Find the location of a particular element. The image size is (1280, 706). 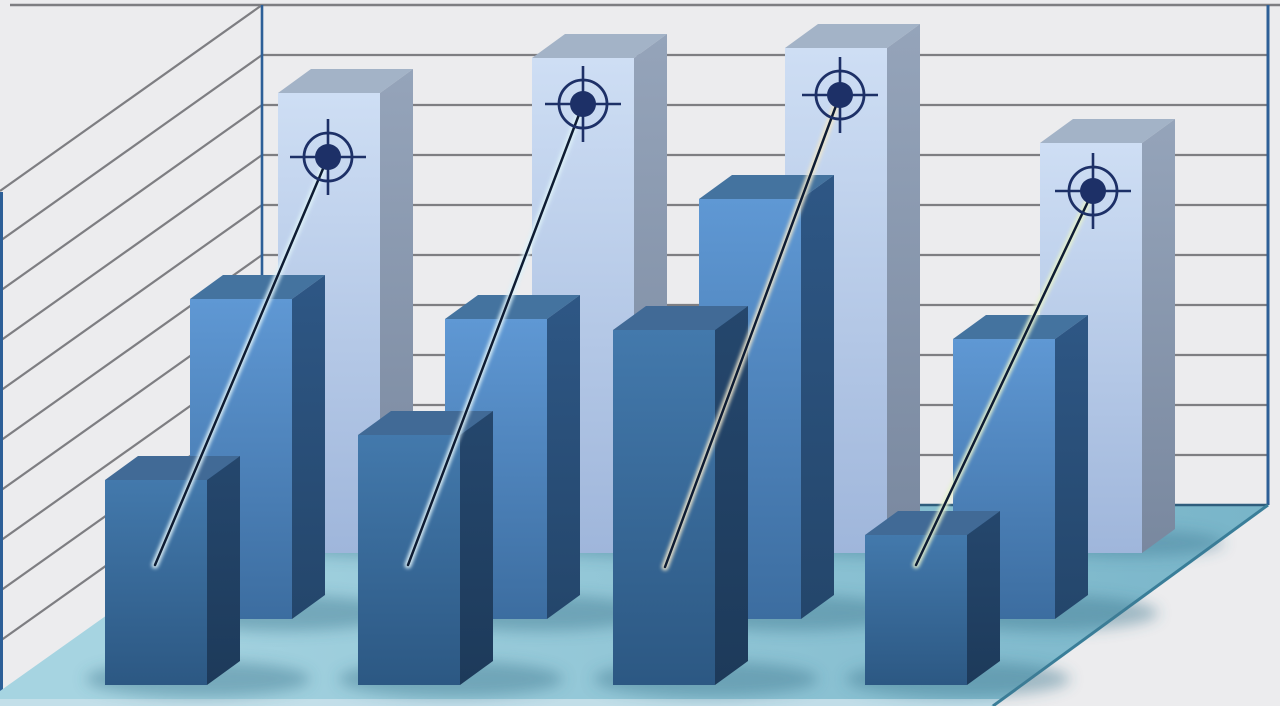

floor-bottom-strip is located at coordinates (500, 702).